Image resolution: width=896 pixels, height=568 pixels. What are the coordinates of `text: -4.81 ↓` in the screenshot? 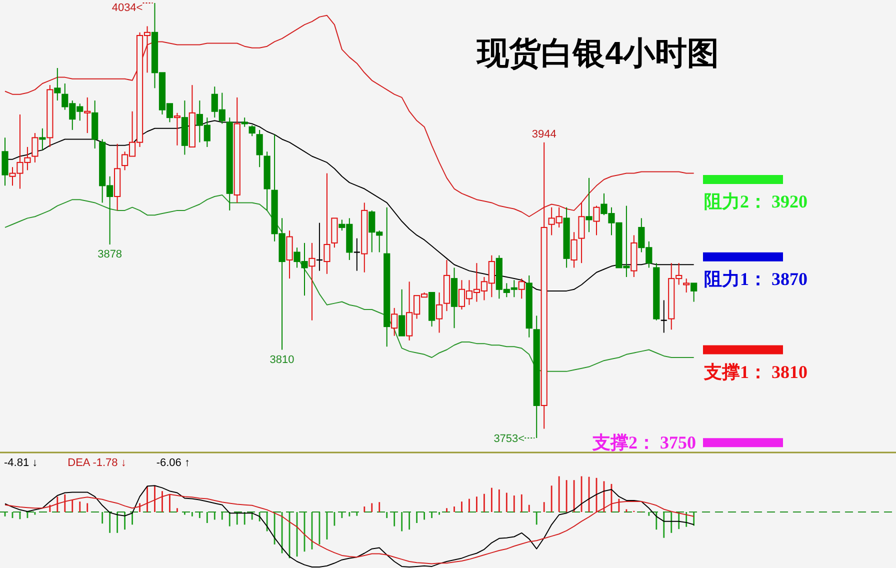 It's located at (21, 463).